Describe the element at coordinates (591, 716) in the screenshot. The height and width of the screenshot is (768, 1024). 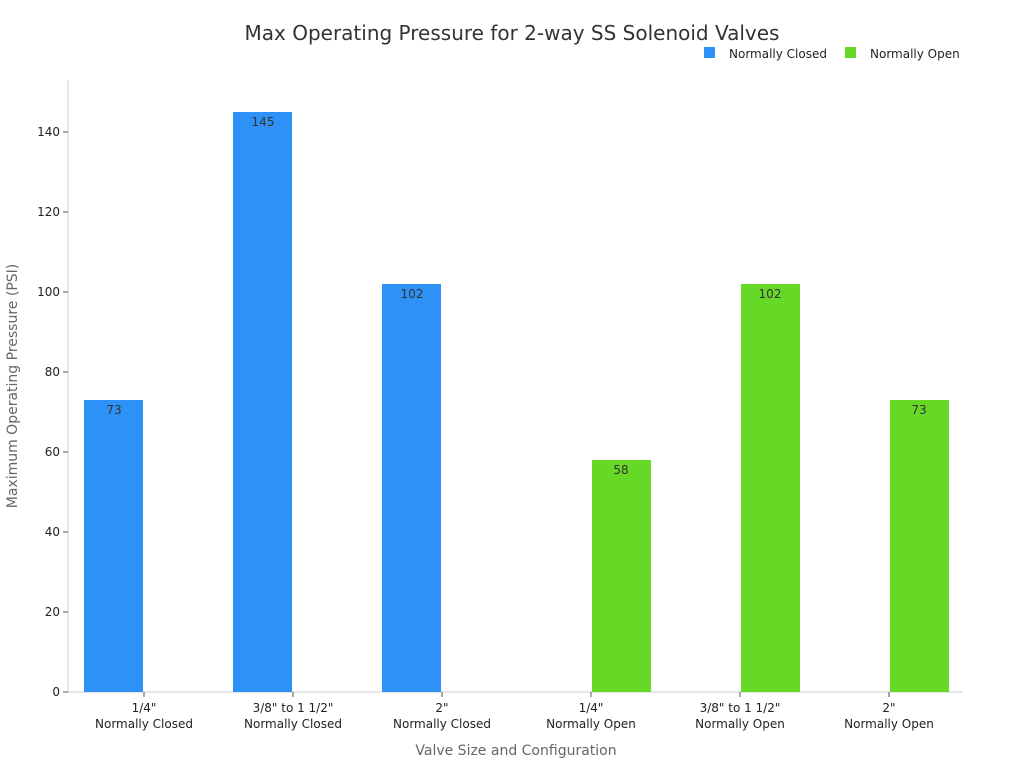
I see `x-tick-label: 1/4" Normally Open` at that location.